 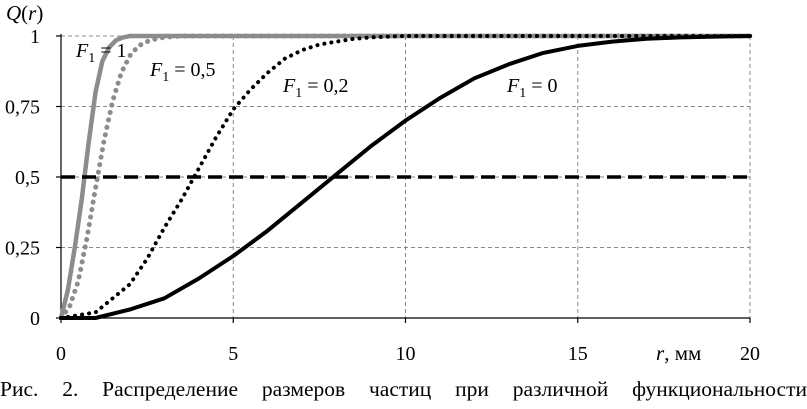 What do you see at coordinates (35, 319) in the screenshot?
I see `y-tick-label: 0` at bounding box center [35, 319].